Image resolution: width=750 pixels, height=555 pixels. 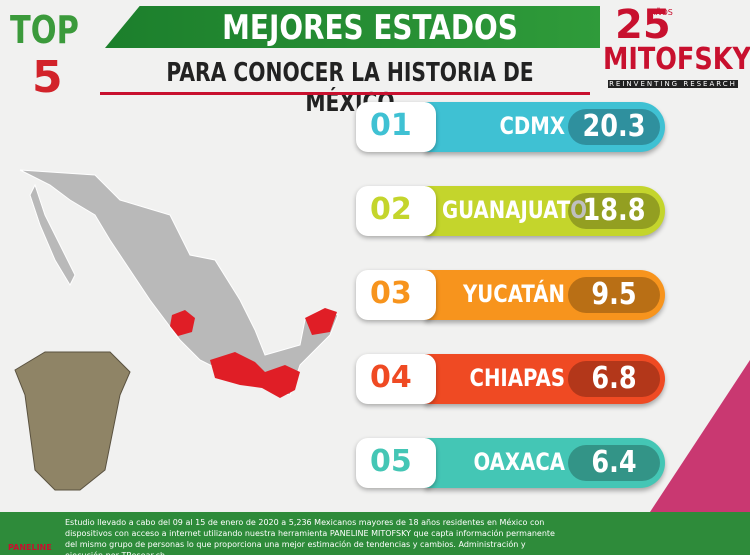 I want to click on highlight-cdmx-guanajuato, so click(x=182, y=323).